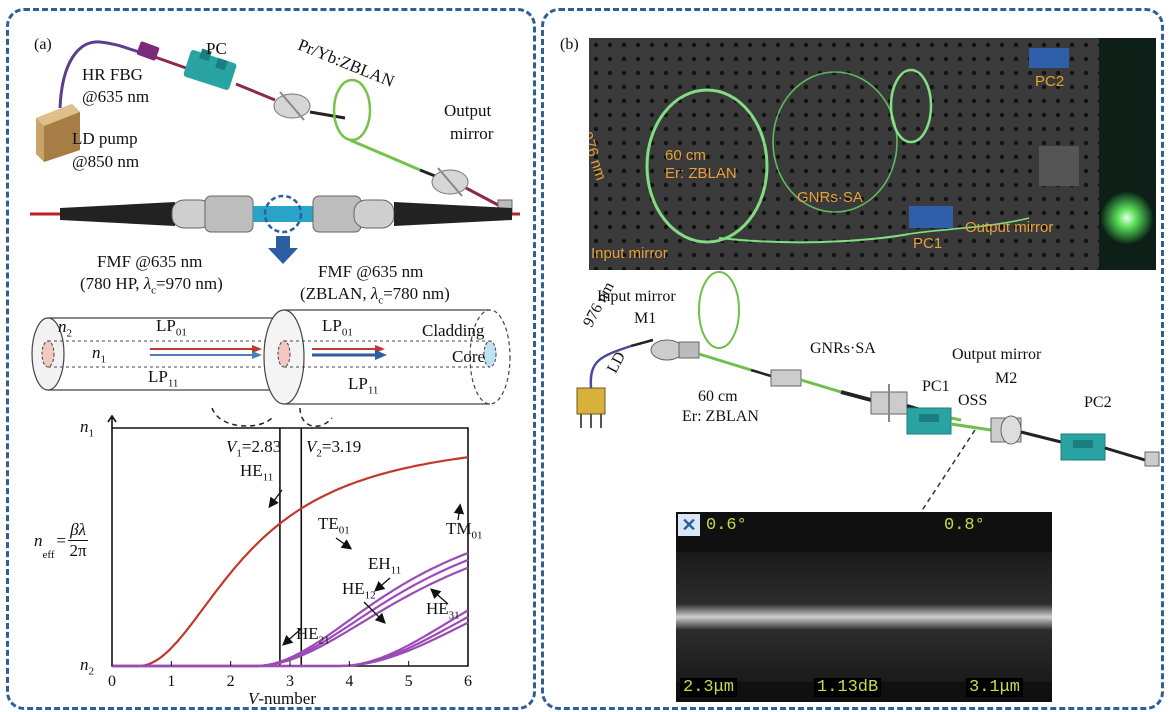 The width and height of the screenshot is (1170, 712). I want to click on left-measurement: 2.3μm, so click(709, 687).